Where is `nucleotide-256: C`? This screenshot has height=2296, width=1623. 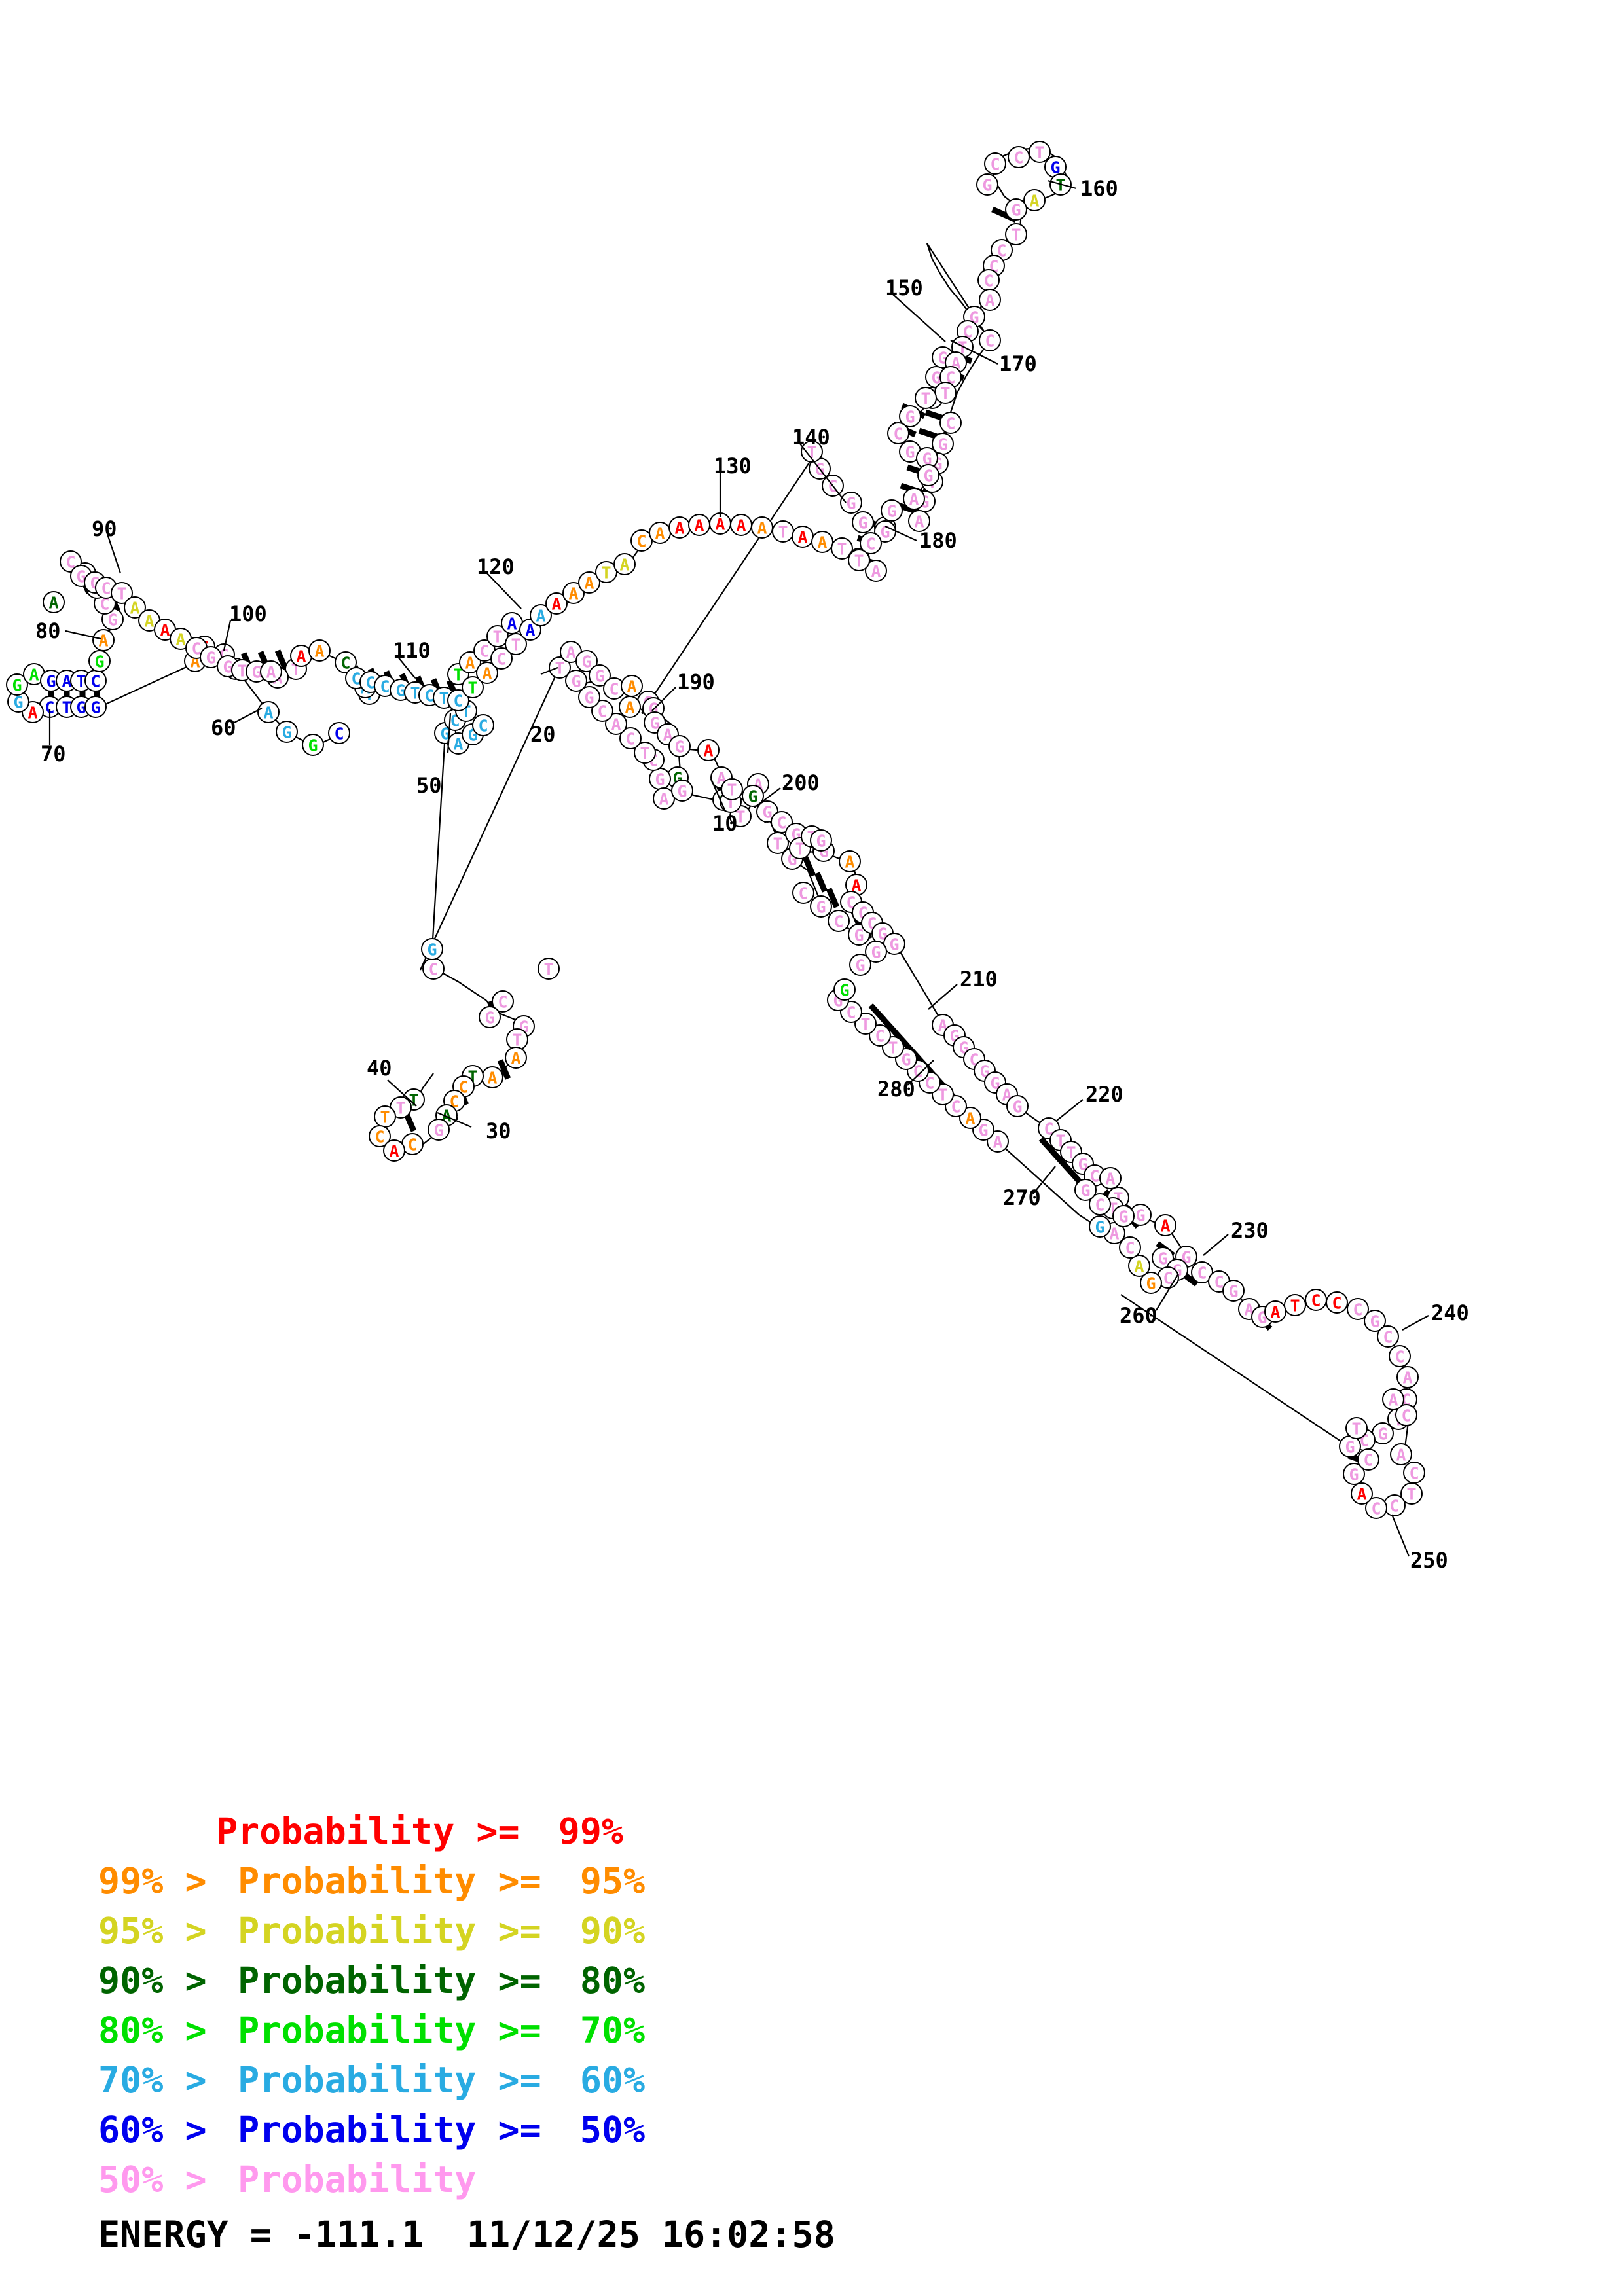
nucleotide-256: C is located at coordinates (1406, 1415).